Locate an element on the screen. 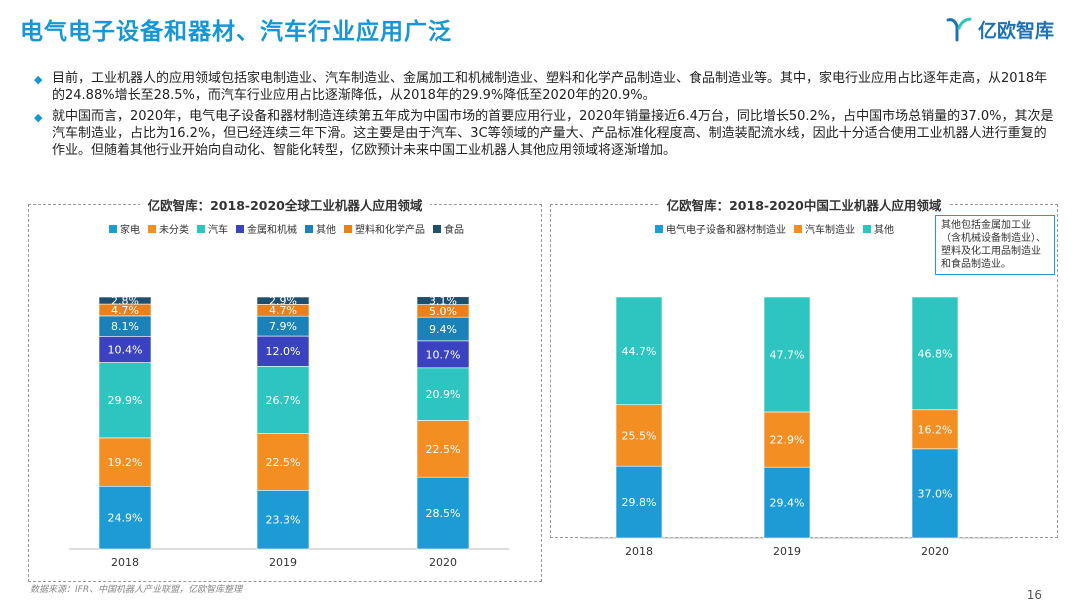 The image size is (1080, 608). legend-item: 家电 is located at coordinates (124, 228).